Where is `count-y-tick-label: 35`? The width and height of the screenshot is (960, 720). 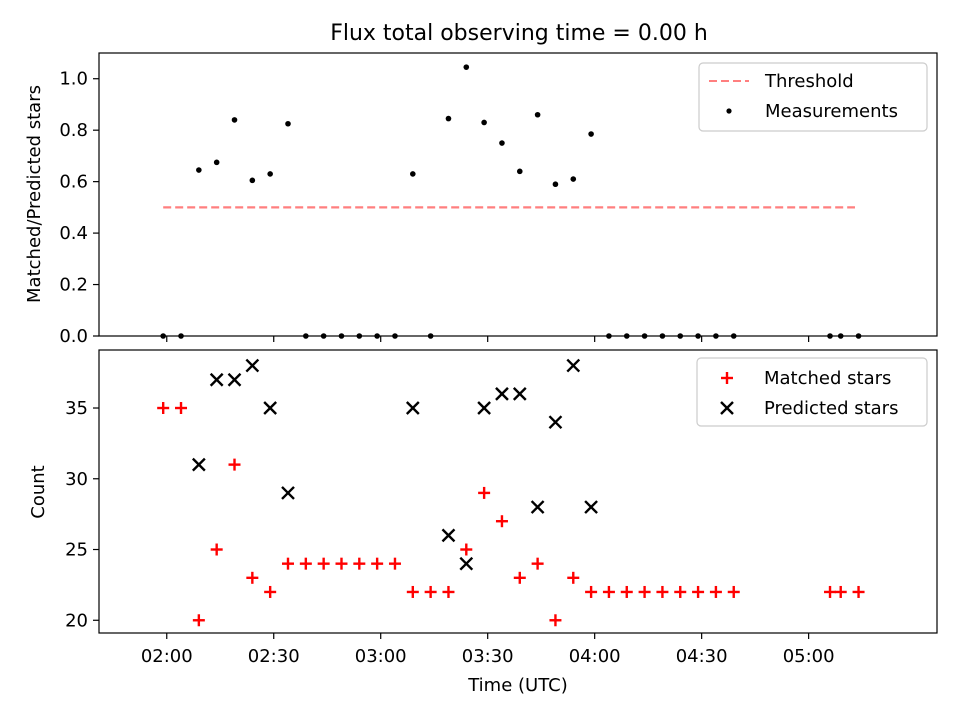
count-y-tick-label: 35 is located at coordinates (76, 408).